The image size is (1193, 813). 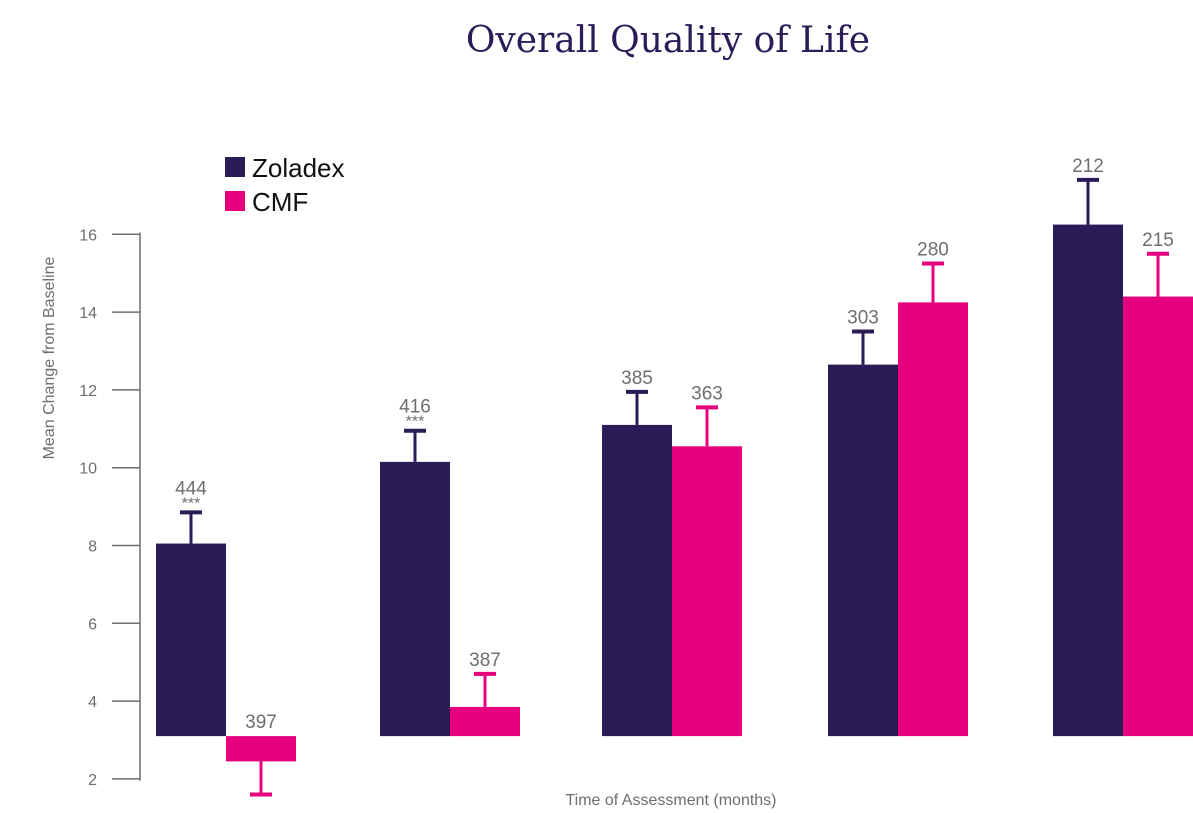 What do you see at coordinates (933, 249) in the screenshot?
I see `n-label: 280` at bounding box center [933, 249].